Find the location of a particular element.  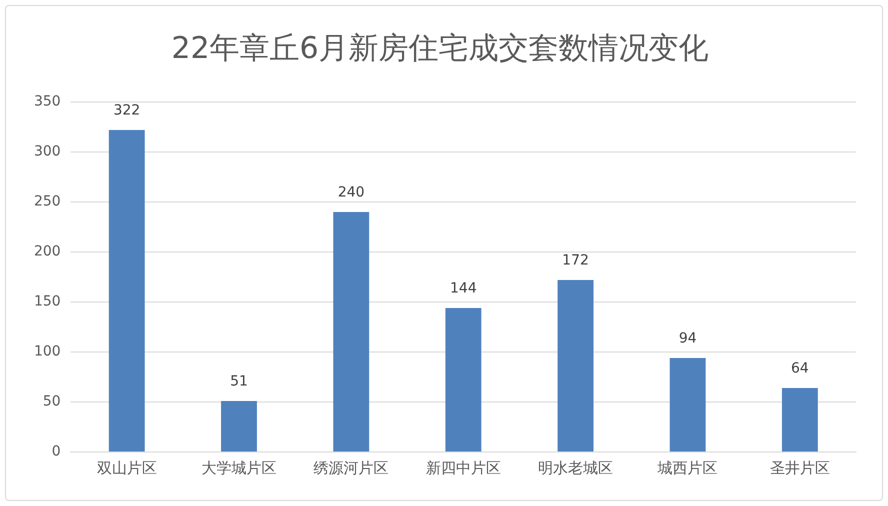

y-tick-label: 50 is located at coordinates (51, 402).